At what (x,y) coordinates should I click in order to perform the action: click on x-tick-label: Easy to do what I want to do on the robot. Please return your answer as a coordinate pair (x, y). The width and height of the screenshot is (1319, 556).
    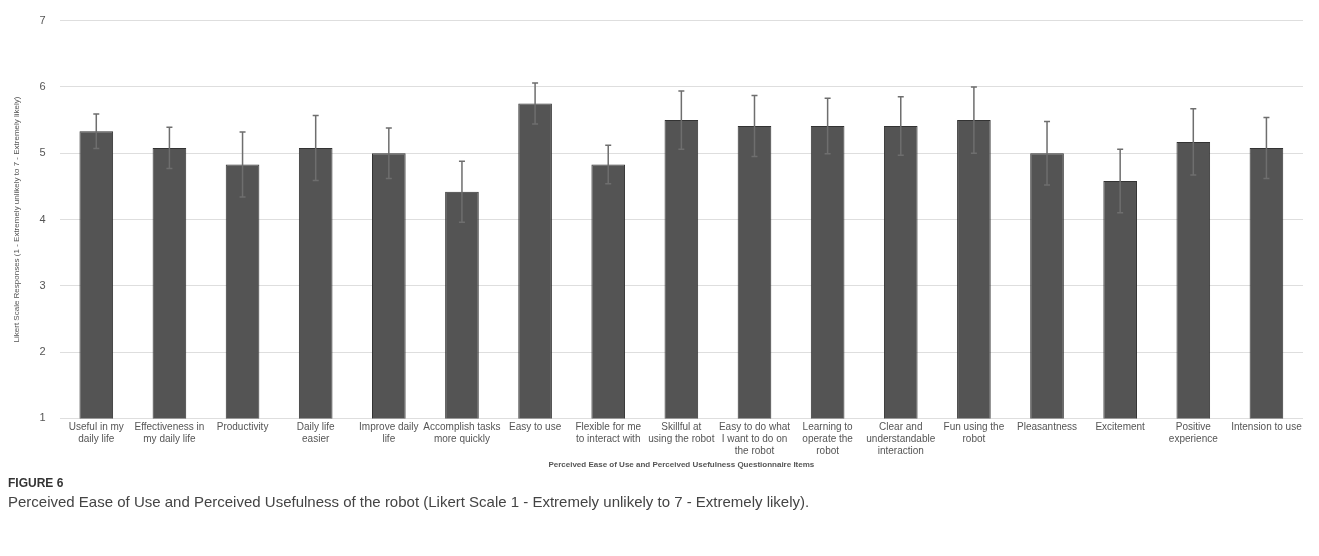
    Looking at the image, I should click on (754, 439).